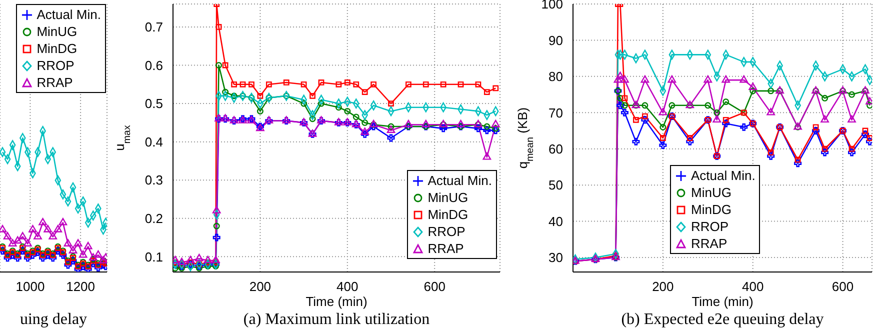 The width and height of the screenshot is (877, 330). I want to click on y-tick-label: 0.5, so click(153, 104).